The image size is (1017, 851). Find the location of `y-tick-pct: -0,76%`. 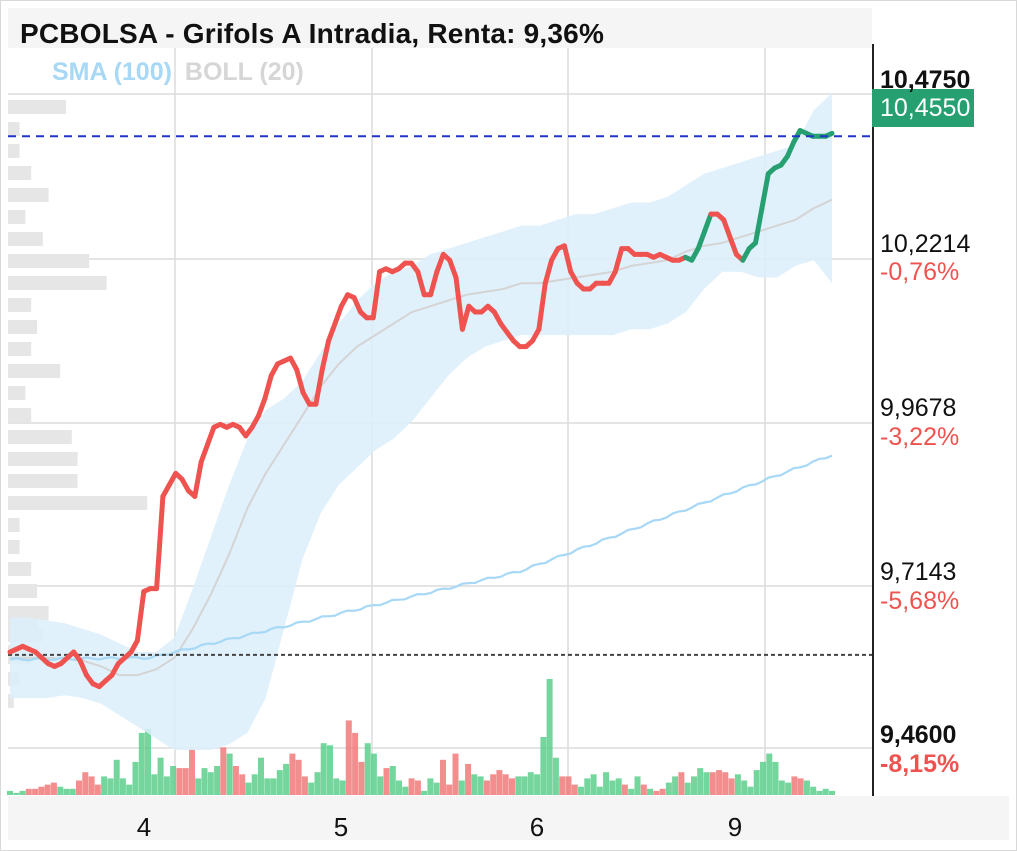

y-tick-pct: -0,76% is located at coordinates (920, 272).